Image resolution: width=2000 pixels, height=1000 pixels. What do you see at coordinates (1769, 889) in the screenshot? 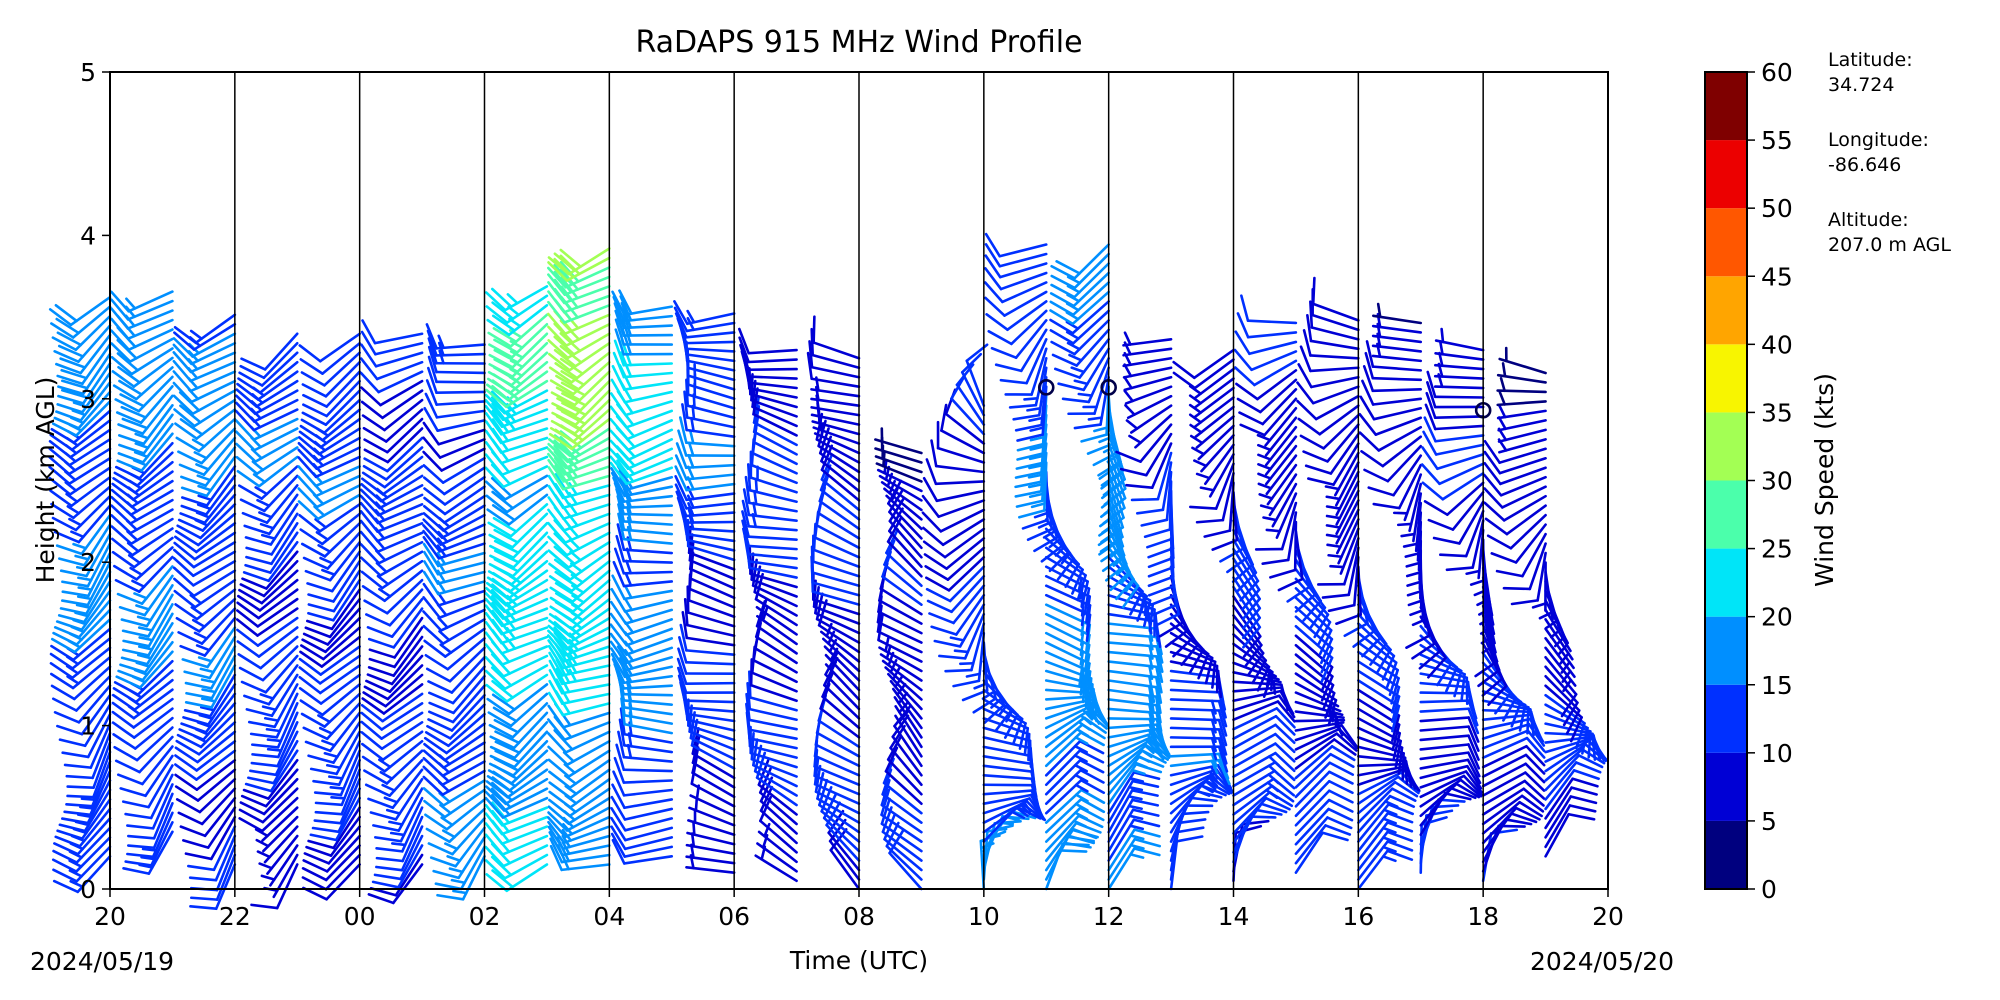
I see `colorbar-tick-label: 0` at bounding box center [1769, 889].